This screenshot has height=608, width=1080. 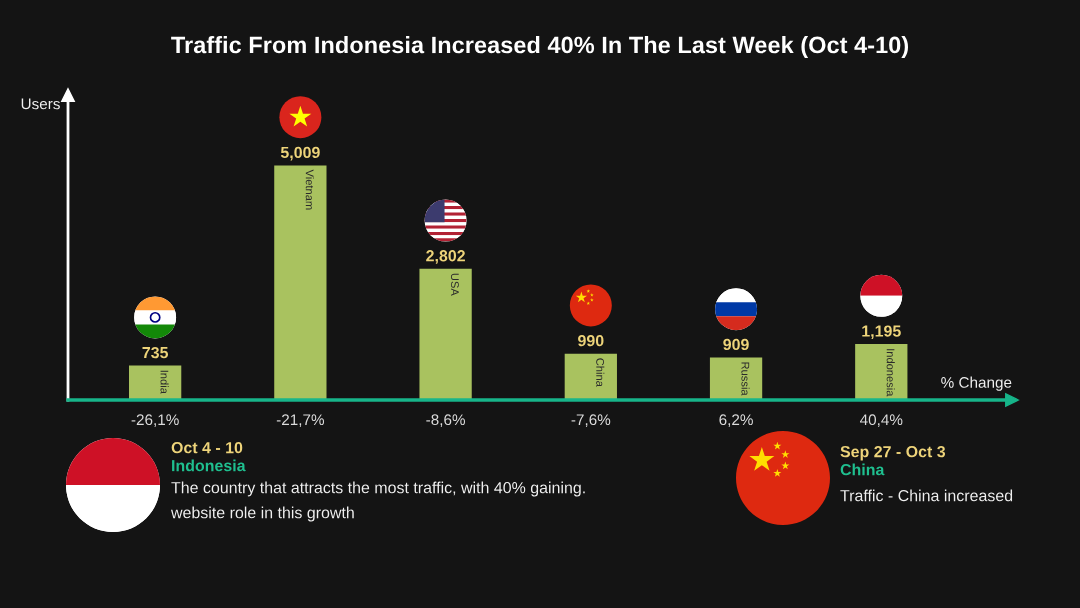 I want to click on data-label: 2,802, so click(x=445, y=257).